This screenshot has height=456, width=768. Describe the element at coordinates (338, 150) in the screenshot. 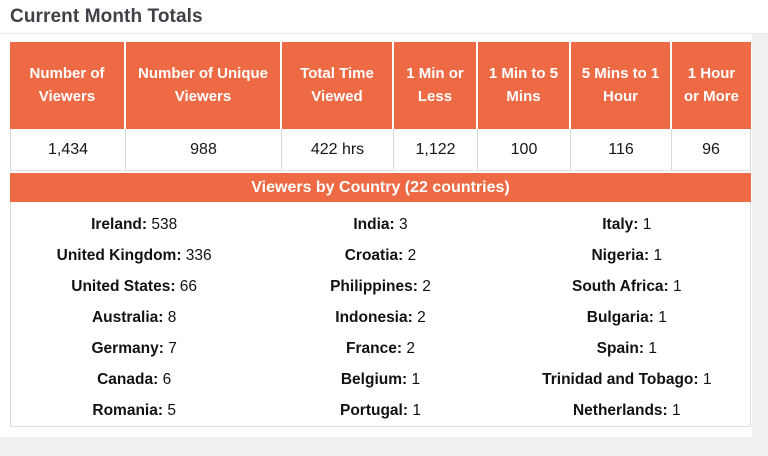

I see `value-total-time-viewed: 422 hrs` at that location.